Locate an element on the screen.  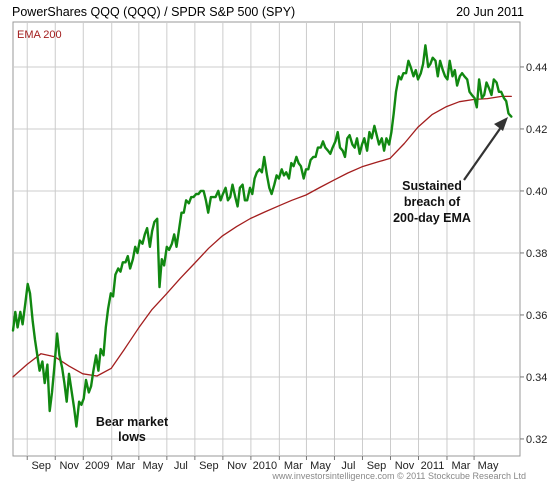
annotation-breach-line-1: Sustained is located at coordinates (432, 186).